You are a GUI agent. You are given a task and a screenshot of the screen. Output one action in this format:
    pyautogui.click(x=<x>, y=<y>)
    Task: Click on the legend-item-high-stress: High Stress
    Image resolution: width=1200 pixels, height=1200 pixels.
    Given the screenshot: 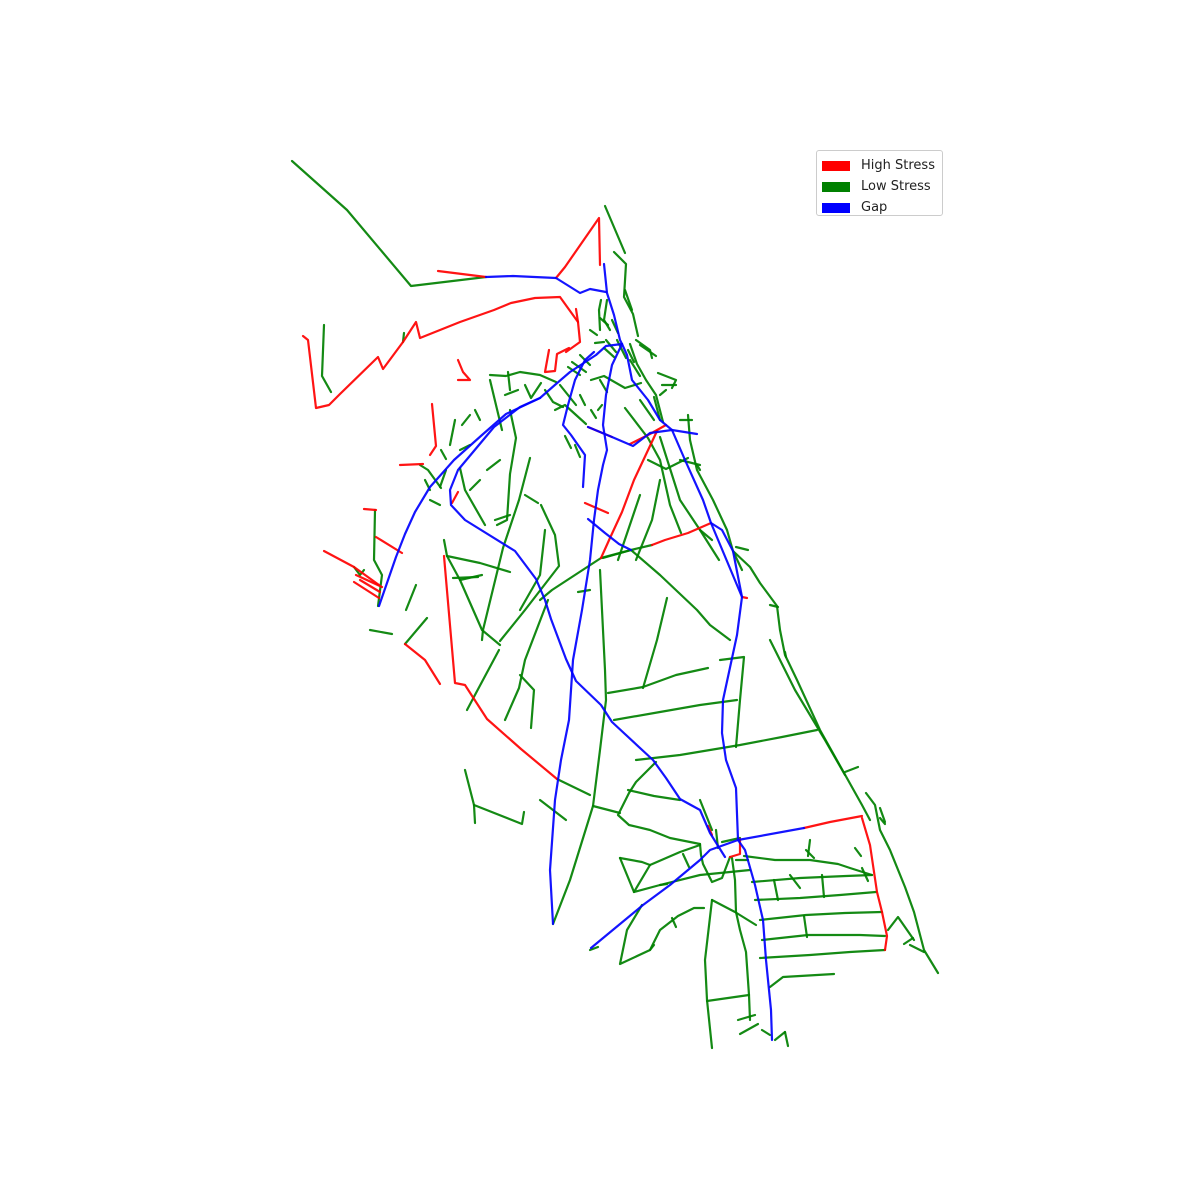 What is the action you would take?
    pyautogui.click(x=879, y=165)
    